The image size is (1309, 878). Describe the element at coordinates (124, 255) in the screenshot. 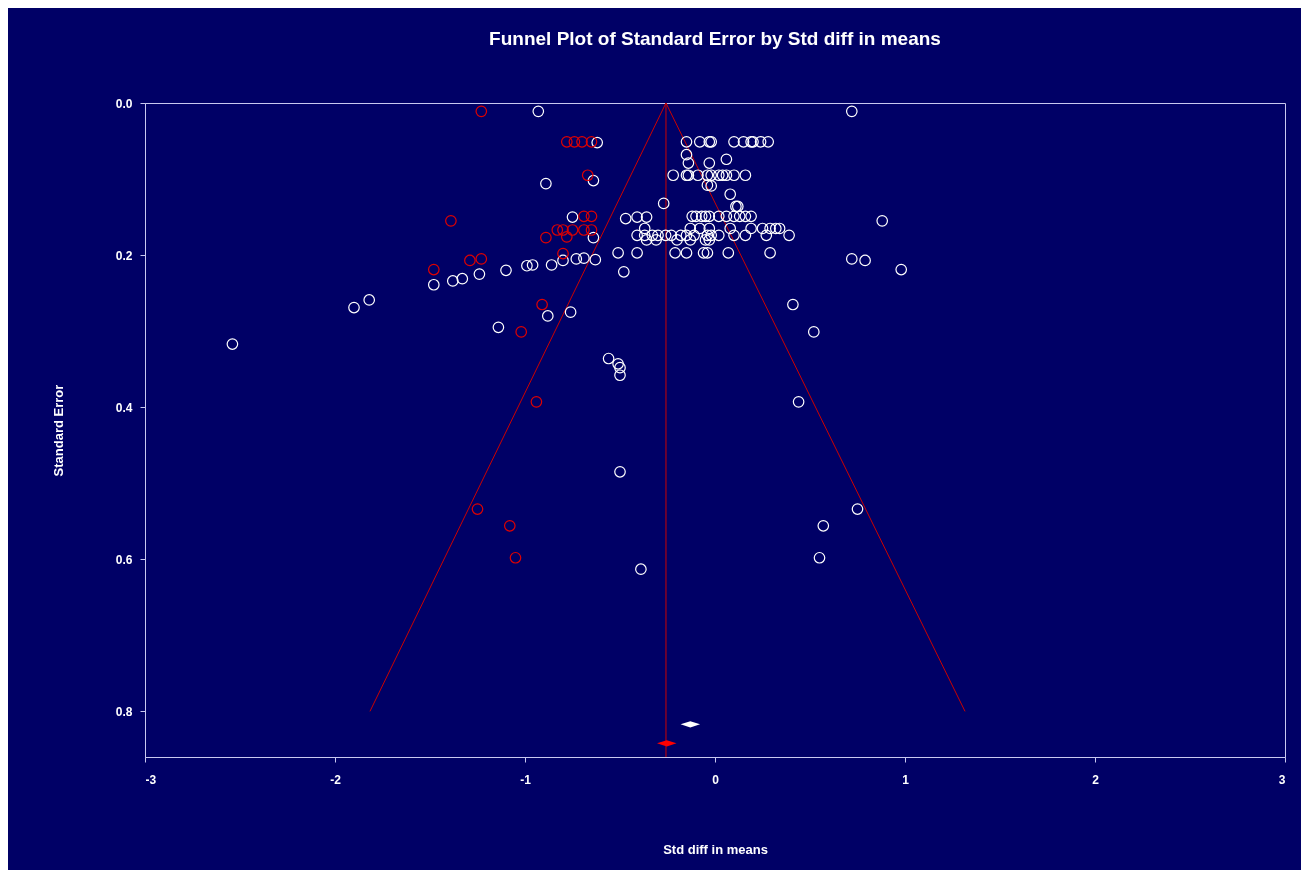

I see `y-tick-label: 0.2` at that location.